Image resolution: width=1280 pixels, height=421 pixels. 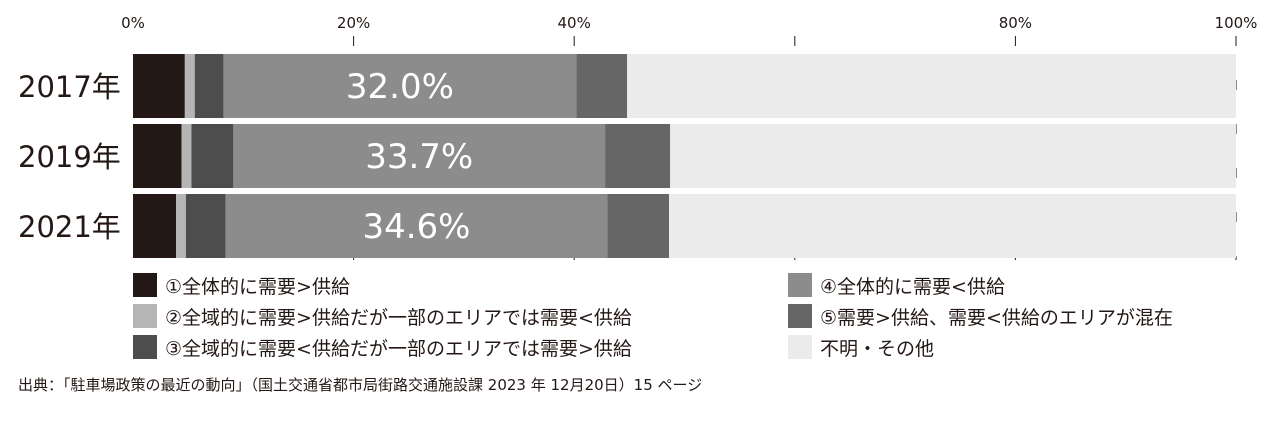 I want to click on legend-item: ⑤需要>供給、需要<供給のエリアが混在, so click(x=980, y=316).